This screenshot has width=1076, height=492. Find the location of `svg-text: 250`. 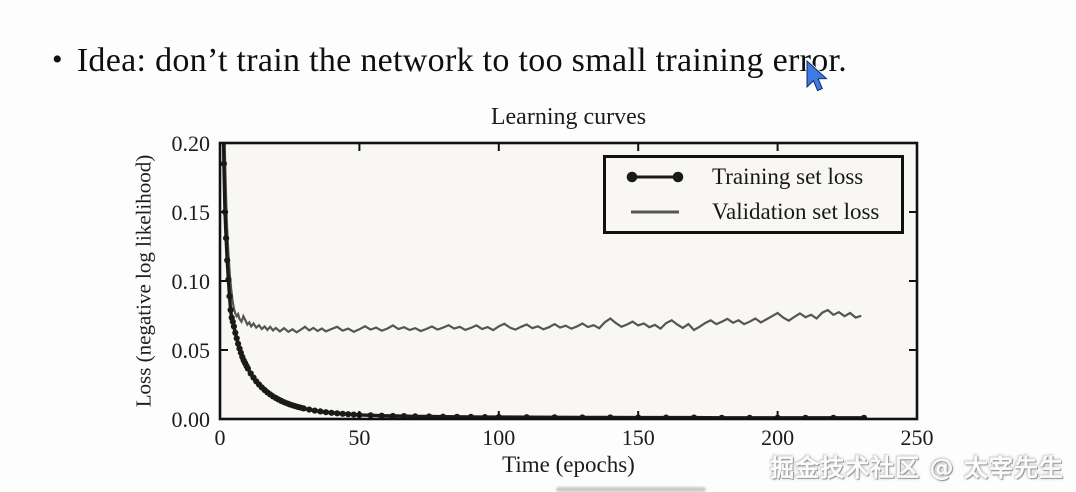

svg-text: 250 is located at coordinates (917, 437).